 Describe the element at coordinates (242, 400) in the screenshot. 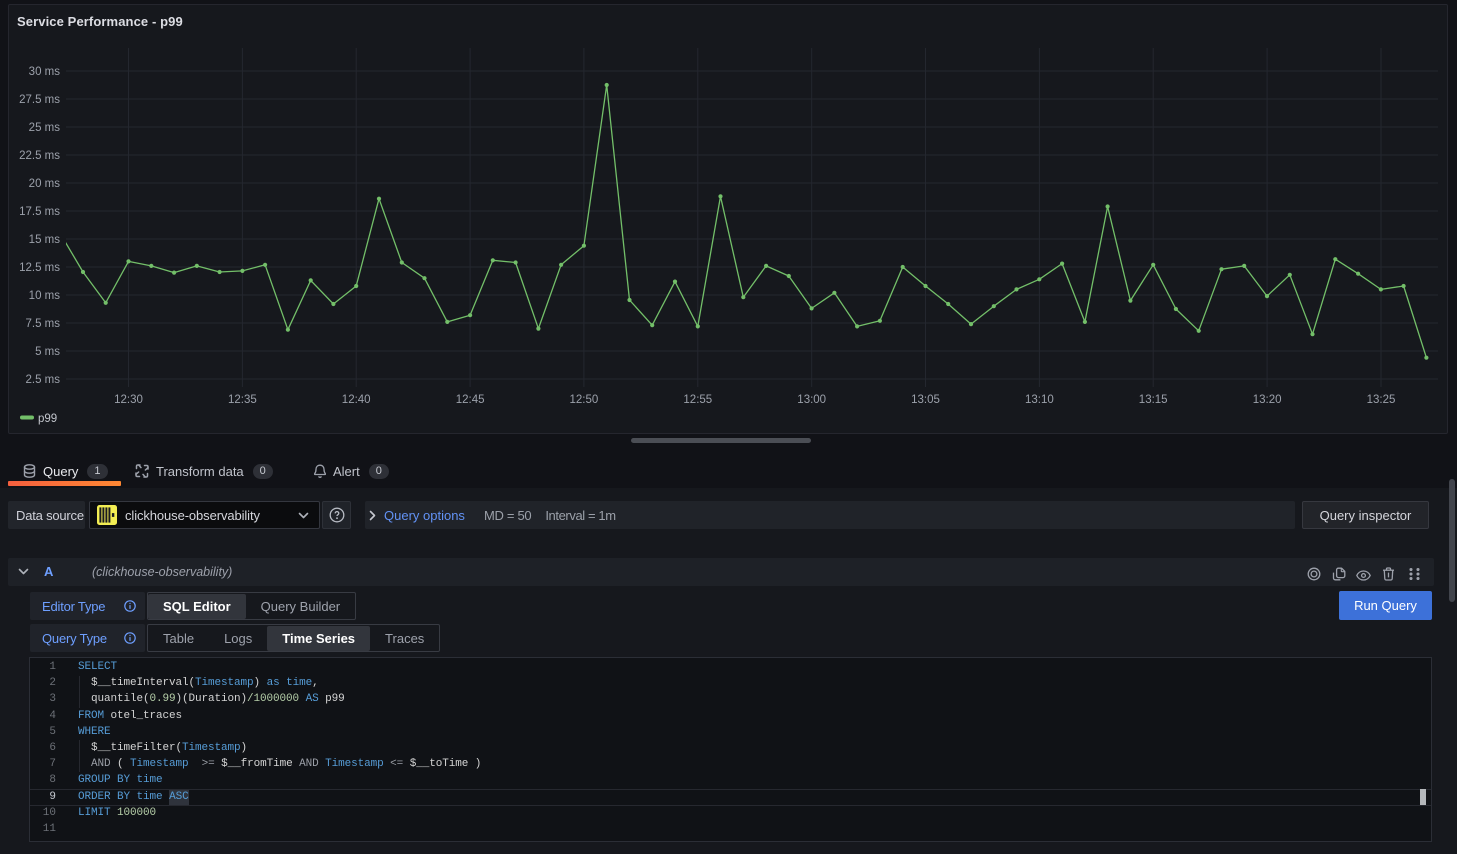

I see `svg-text: 12:35` at that location.